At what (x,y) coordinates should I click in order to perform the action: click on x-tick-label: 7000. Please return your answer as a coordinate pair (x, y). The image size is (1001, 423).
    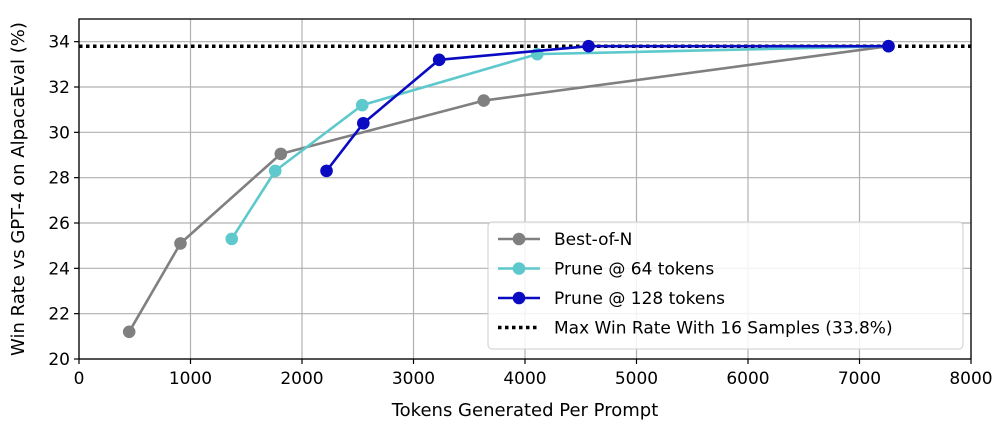
    Looking at the image, I should click on (859, 379).